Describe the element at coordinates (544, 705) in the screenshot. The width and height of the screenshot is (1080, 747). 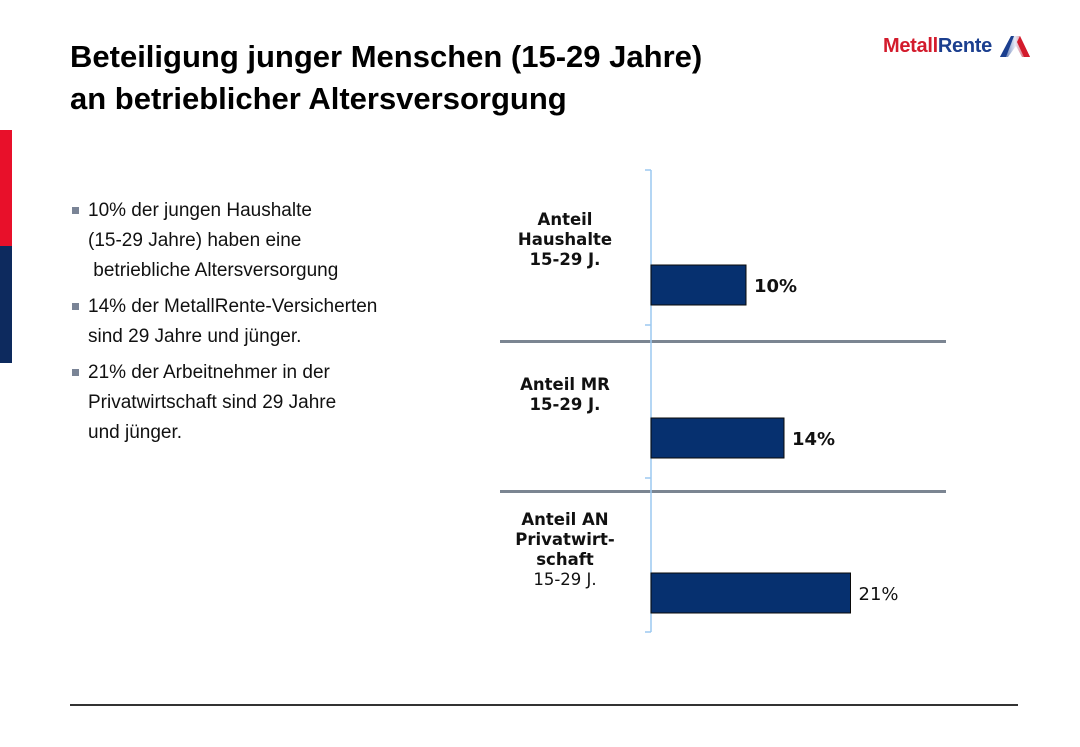
I see `footer-divider` at that location.